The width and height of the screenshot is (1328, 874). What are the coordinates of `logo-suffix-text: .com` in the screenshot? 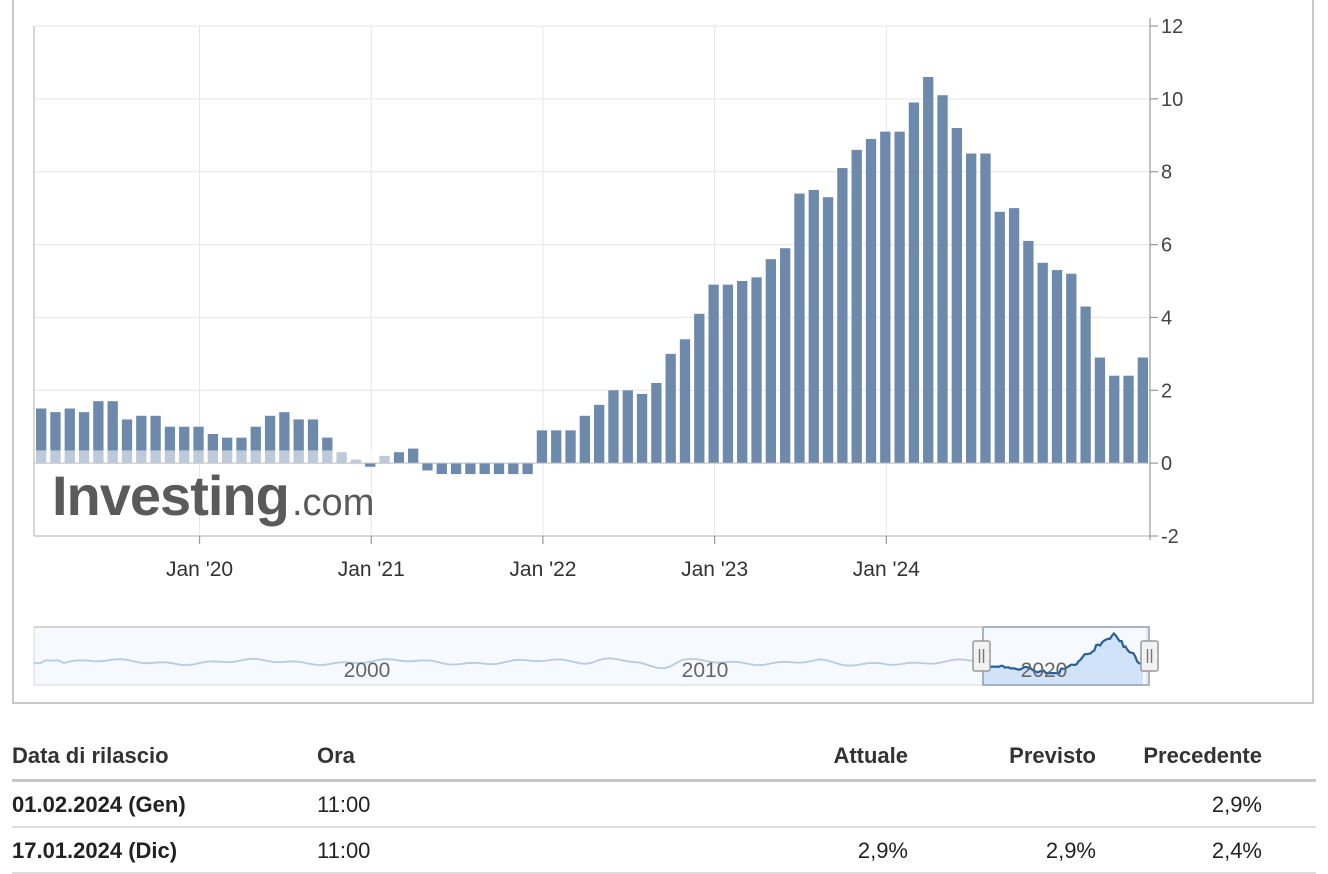 It's located at (333, 503).